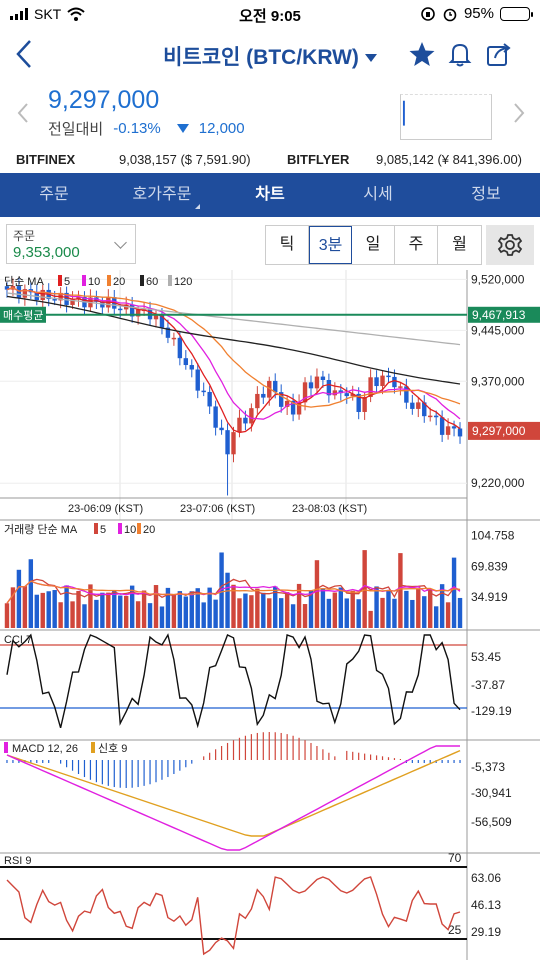 The image size is (540, 960). I want to click on star-icon, so click(422, 54).